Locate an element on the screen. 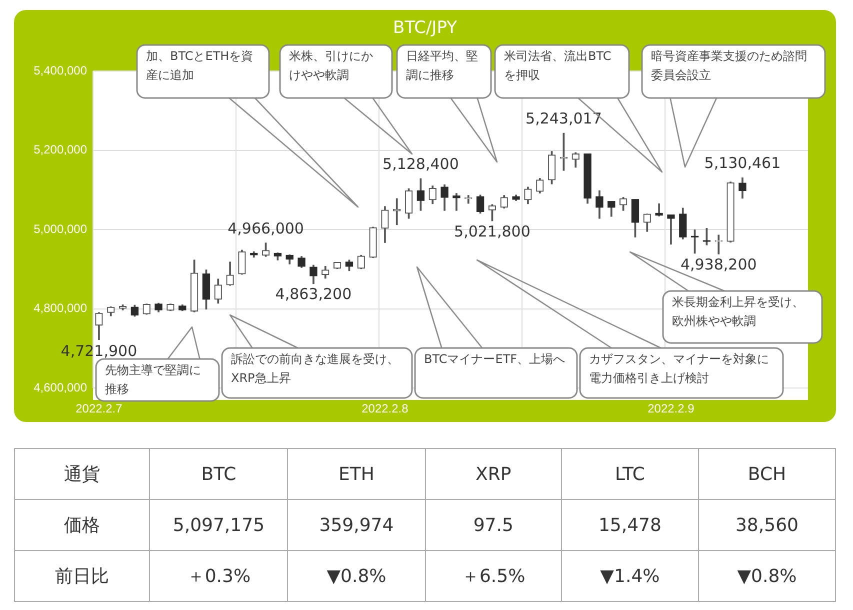 This screenshot has width=853, height=610. text: ＋0.3% is located at coordinates (218, 576).